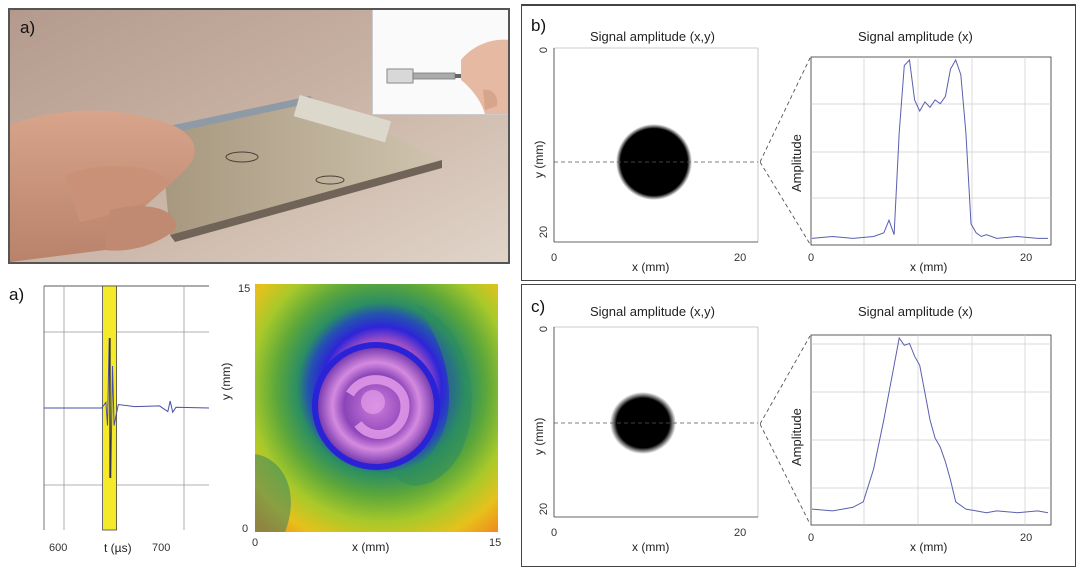  I want to click on colormap-xlabel: x (mm), so click(371, 547).